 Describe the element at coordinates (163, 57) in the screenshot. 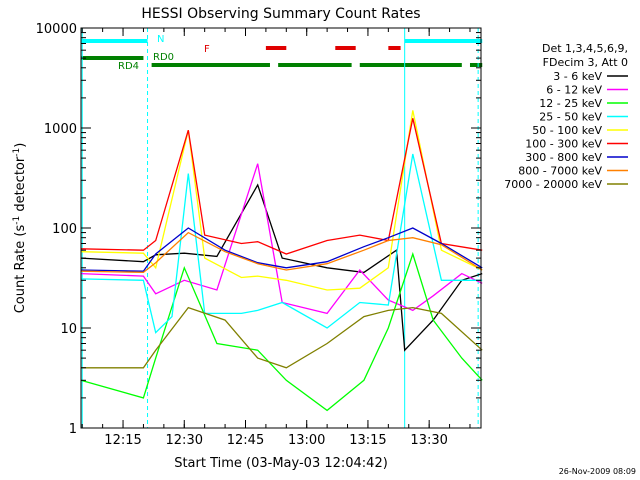

I see `rd0-label: RD0` at that location.